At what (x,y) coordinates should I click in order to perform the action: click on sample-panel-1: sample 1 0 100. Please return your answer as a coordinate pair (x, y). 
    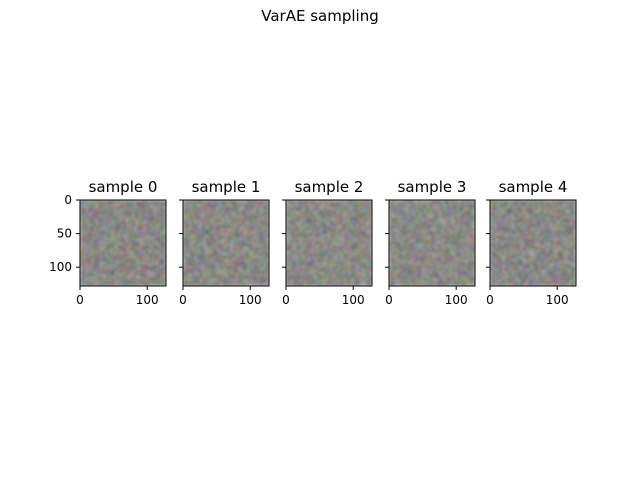
    Looking at the image, I should click on (224, 242).